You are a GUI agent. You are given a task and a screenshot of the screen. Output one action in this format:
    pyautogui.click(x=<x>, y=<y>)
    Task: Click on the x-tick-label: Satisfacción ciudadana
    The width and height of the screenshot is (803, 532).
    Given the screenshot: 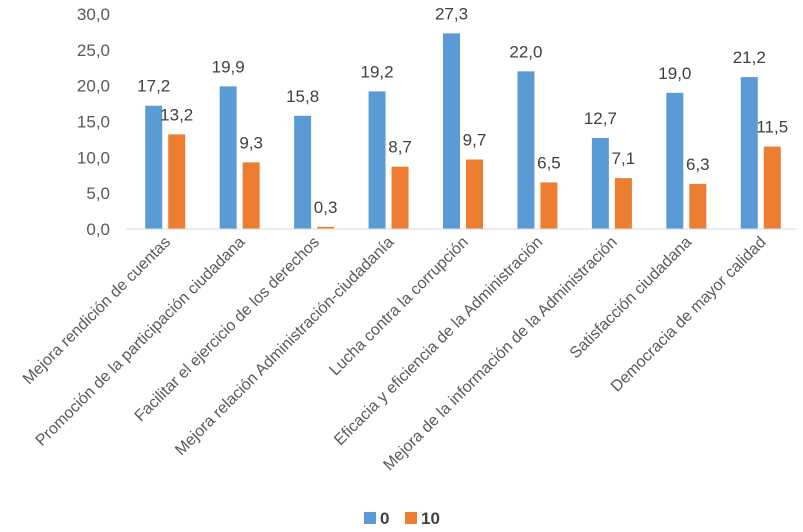 What is the action you would take?
    pyautogui.click(x=631, y=298)
    